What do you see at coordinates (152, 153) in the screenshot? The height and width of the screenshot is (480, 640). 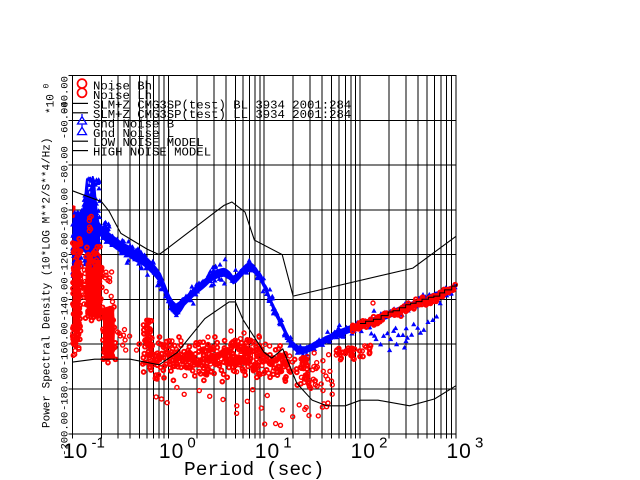 I see `svg-text: HIGH NOISE MODEL` at bounding box center [152, 153].